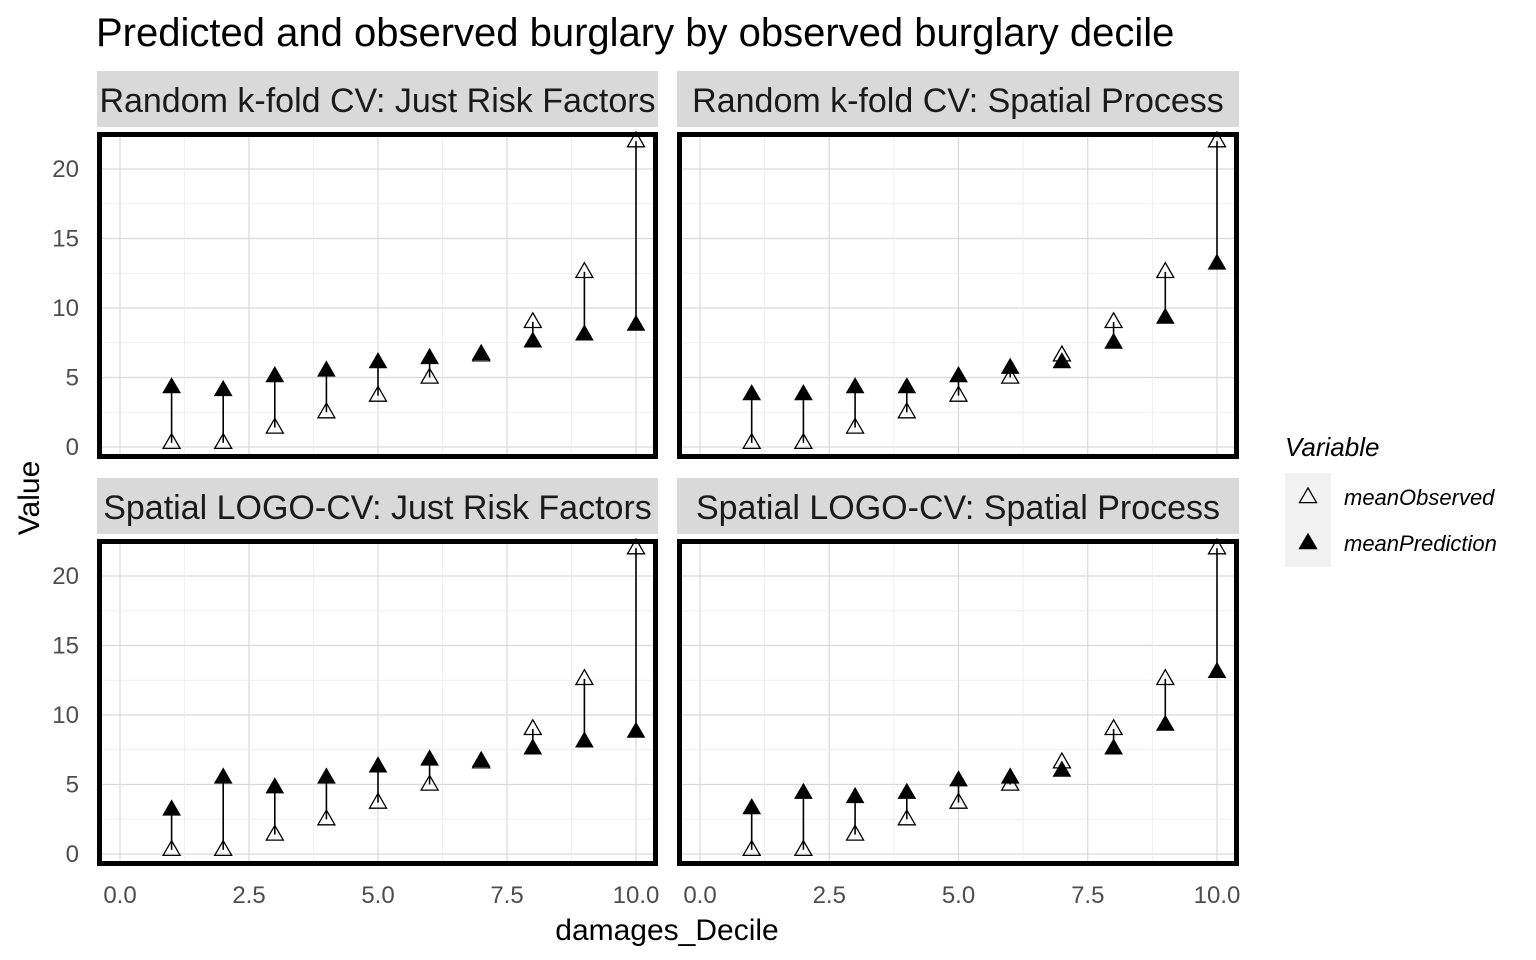 The width and height of the screenshot is (1536, 960). What do you see at coordinates (65, 576) in the screenshot?
I see `y-tick-label: 20` at bounding box center [65, 576].